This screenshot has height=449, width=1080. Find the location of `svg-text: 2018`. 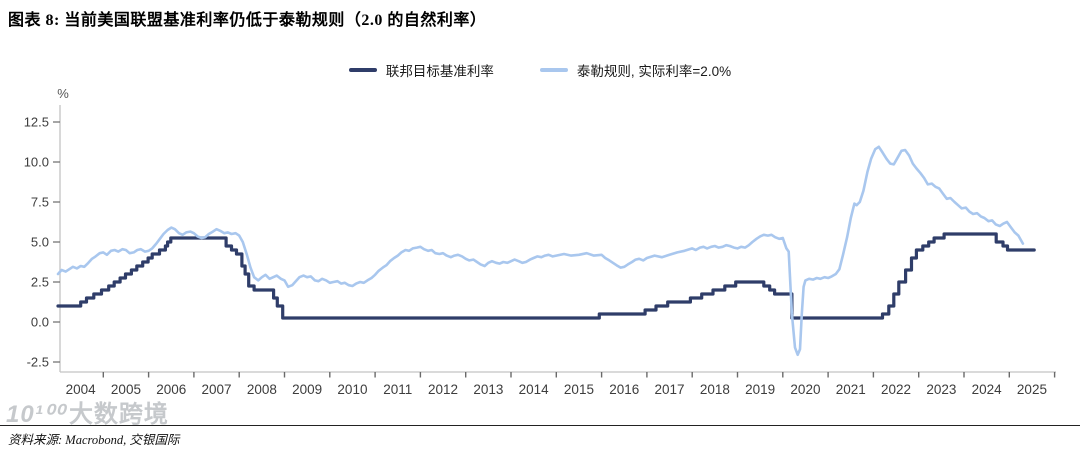

svg-text: 2018 is located at coordinates (715, 389).